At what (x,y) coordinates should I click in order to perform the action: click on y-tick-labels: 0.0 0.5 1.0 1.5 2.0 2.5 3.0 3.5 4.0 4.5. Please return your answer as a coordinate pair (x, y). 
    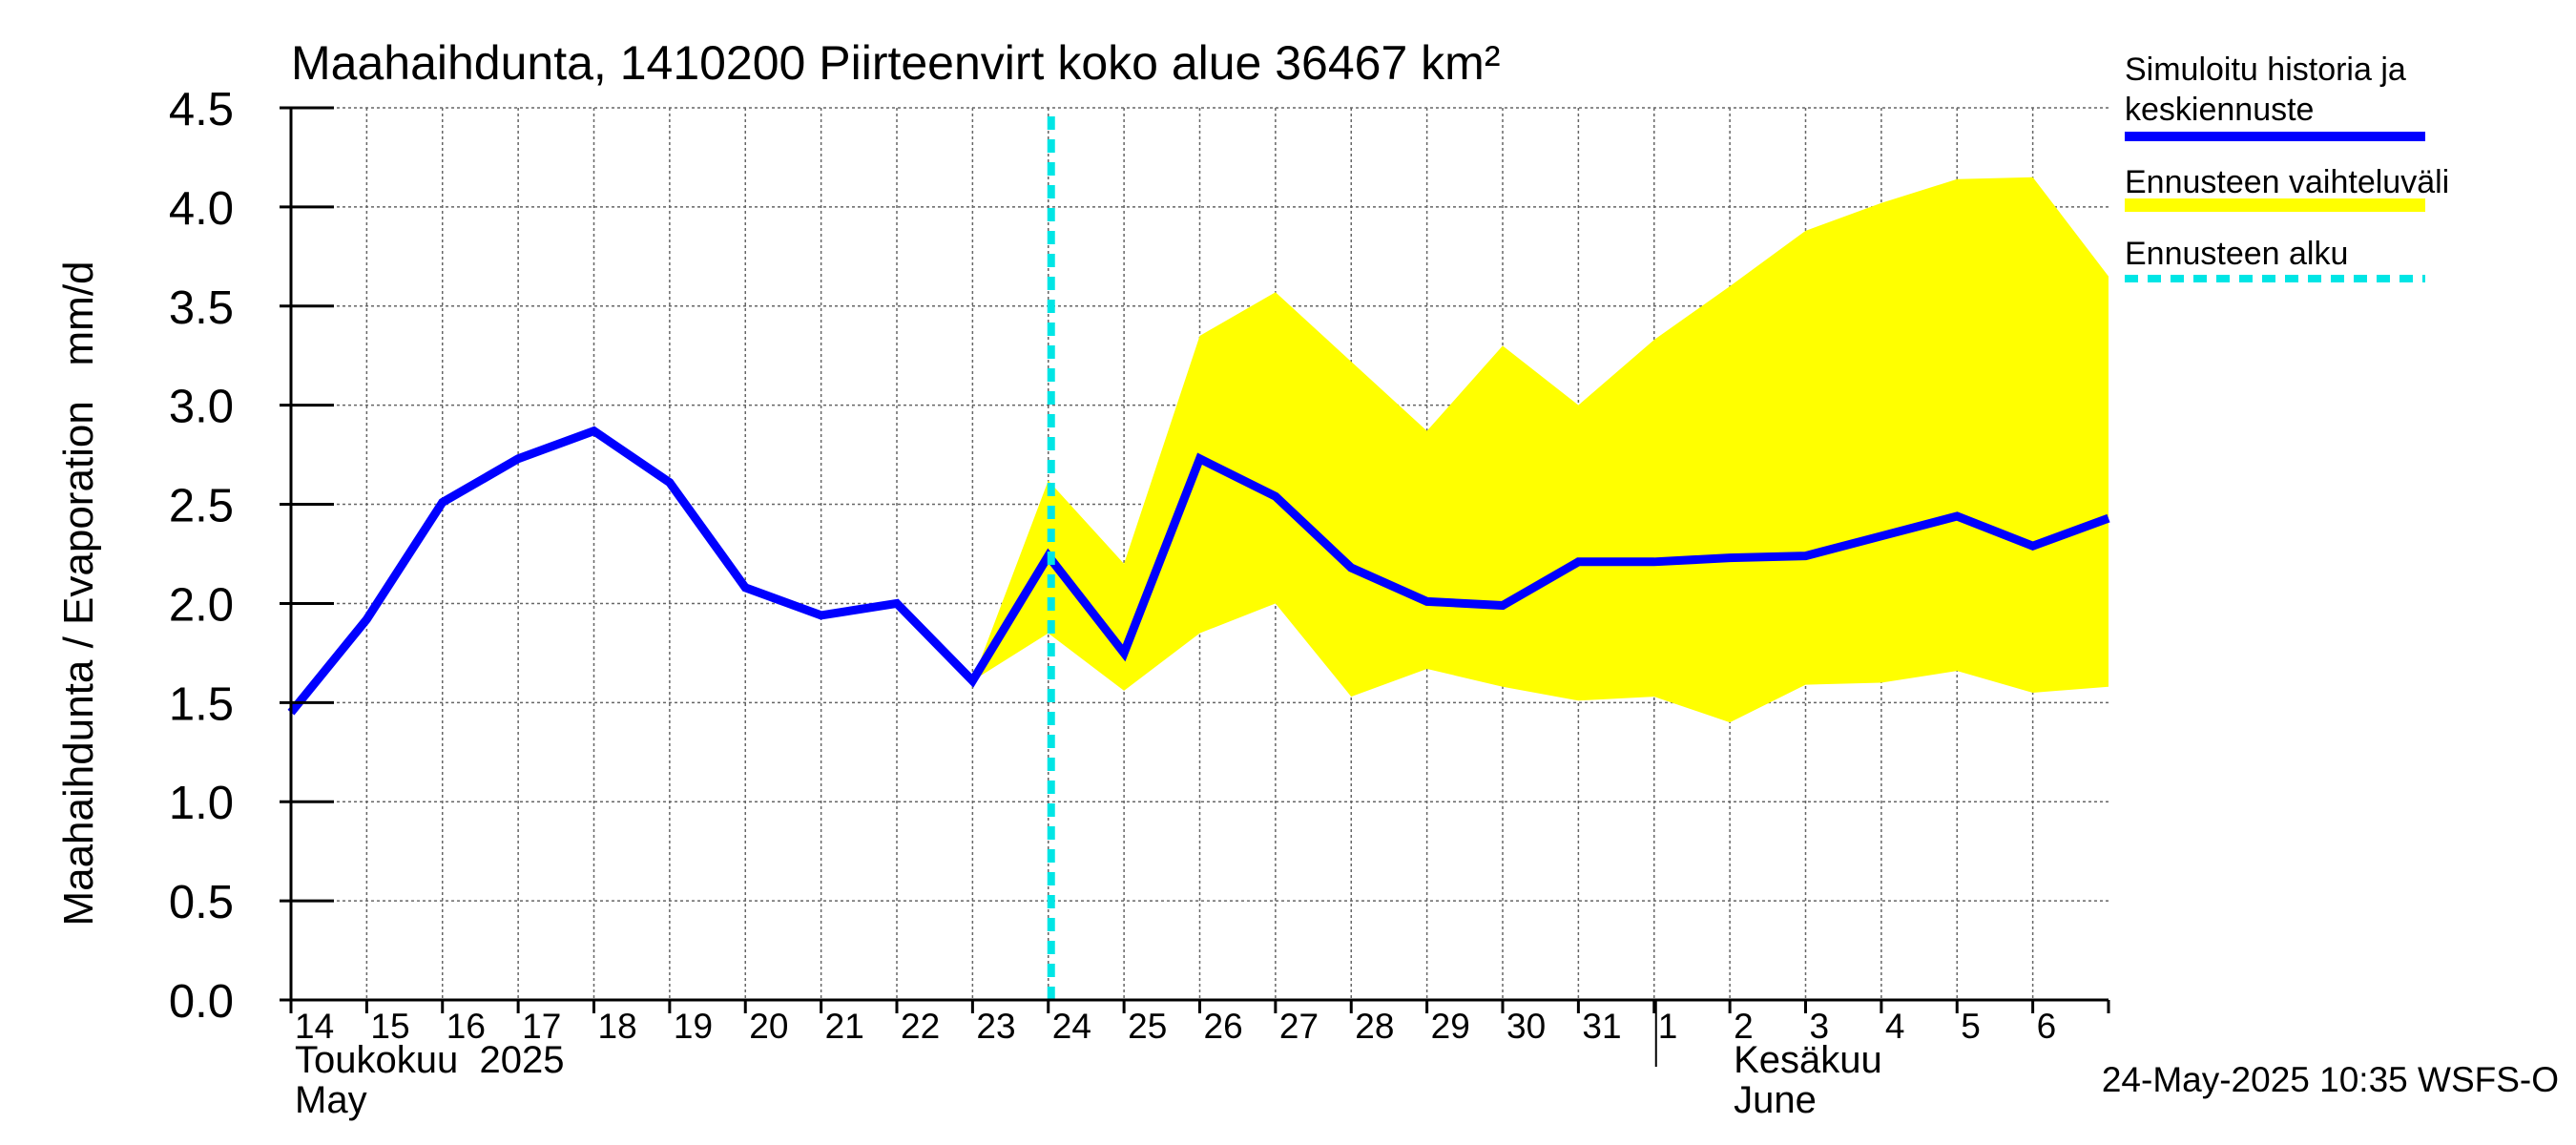
    Looking at the image, I should click on (201, 556).